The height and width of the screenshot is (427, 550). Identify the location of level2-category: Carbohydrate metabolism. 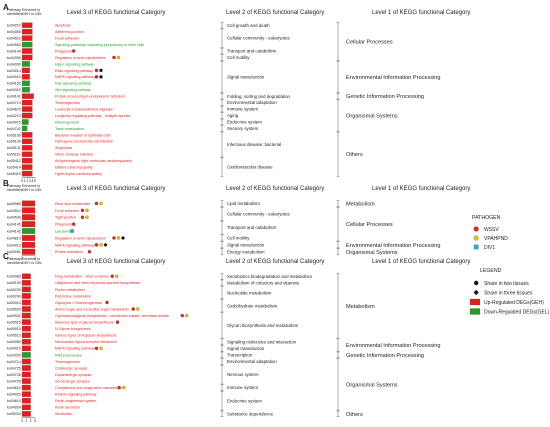
(252, 305).